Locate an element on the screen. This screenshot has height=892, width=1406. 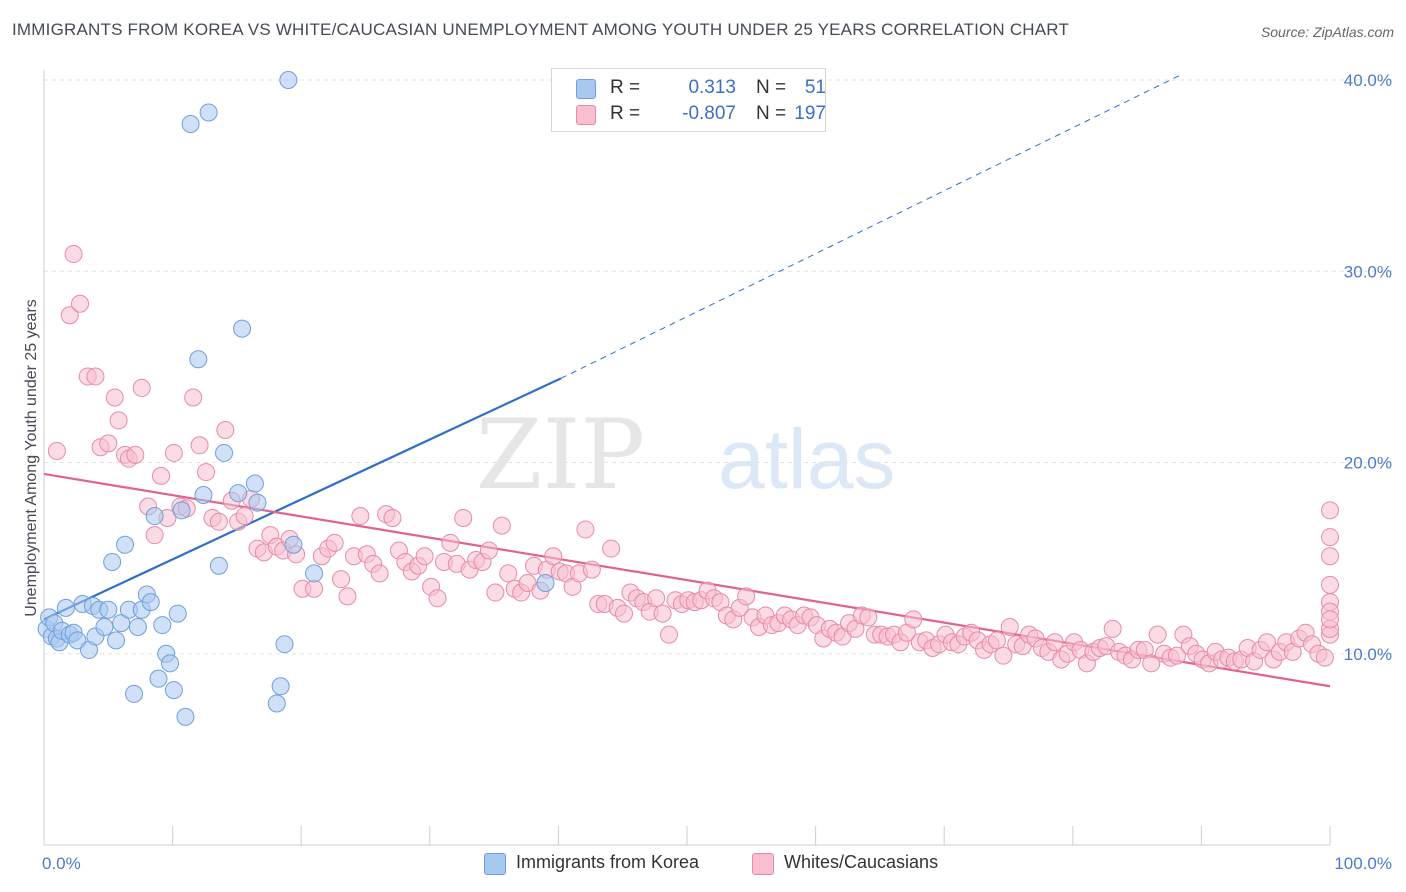
source-label: Source: ZipAtlas.com is located at coordinates (1327, 32).